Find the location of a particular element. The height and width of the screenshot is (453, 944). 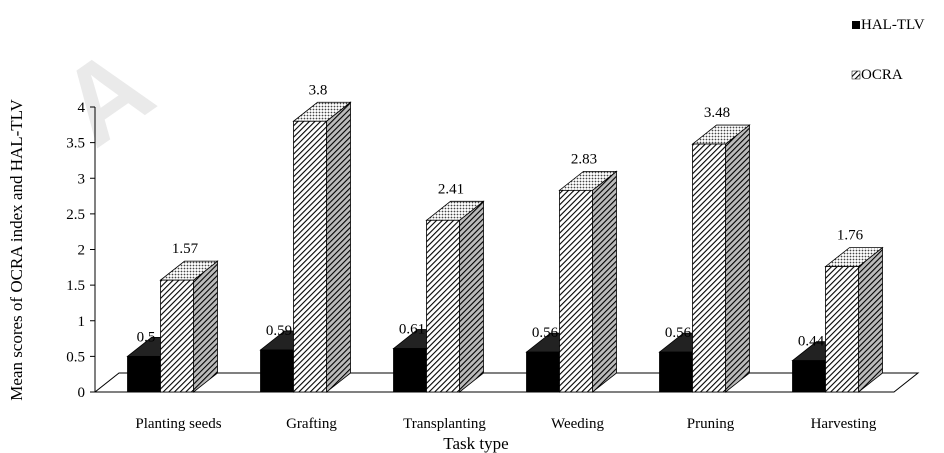

legend: HAL-TLV OCRA is located at coordinates (888, 50).